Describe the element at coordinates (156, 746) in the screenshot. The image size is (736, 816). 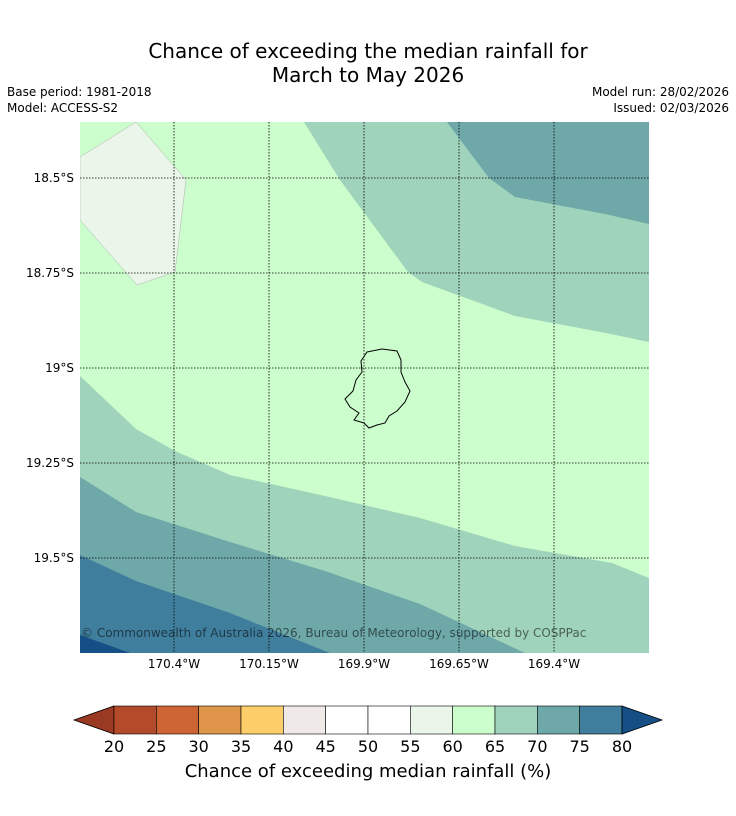
I see `colorbar-tick-label: 25` at that location.